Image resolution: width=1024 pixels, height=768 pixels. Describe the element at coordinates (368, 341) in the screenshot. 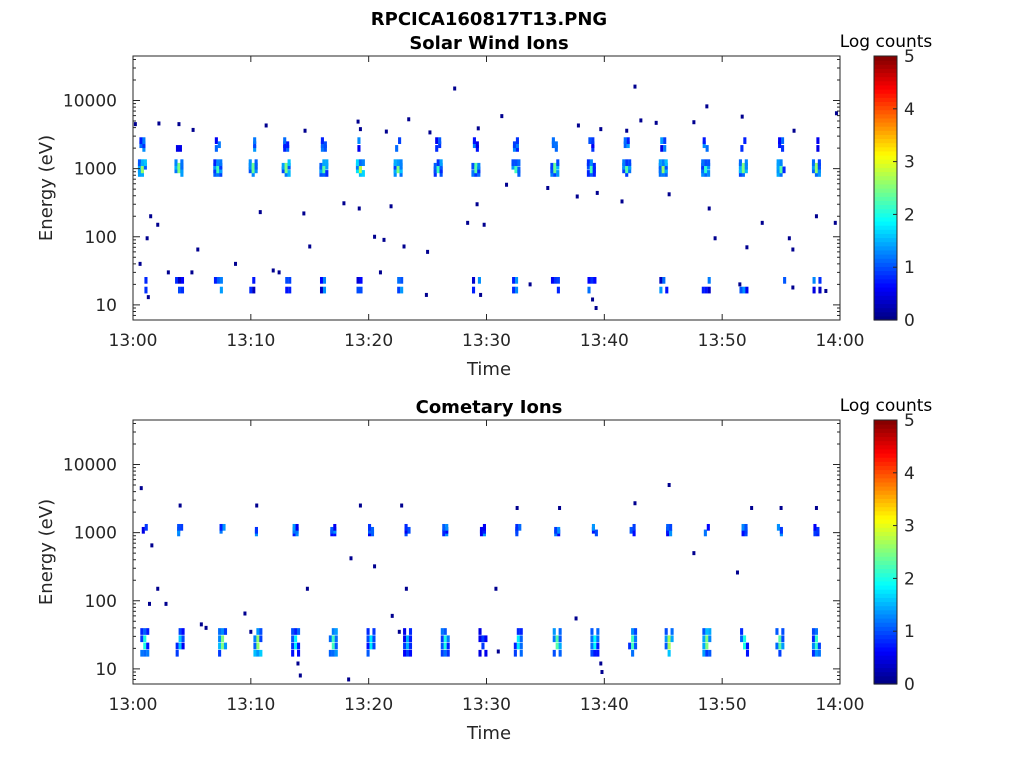

I see `x-tick-label: 13:20` at that location.